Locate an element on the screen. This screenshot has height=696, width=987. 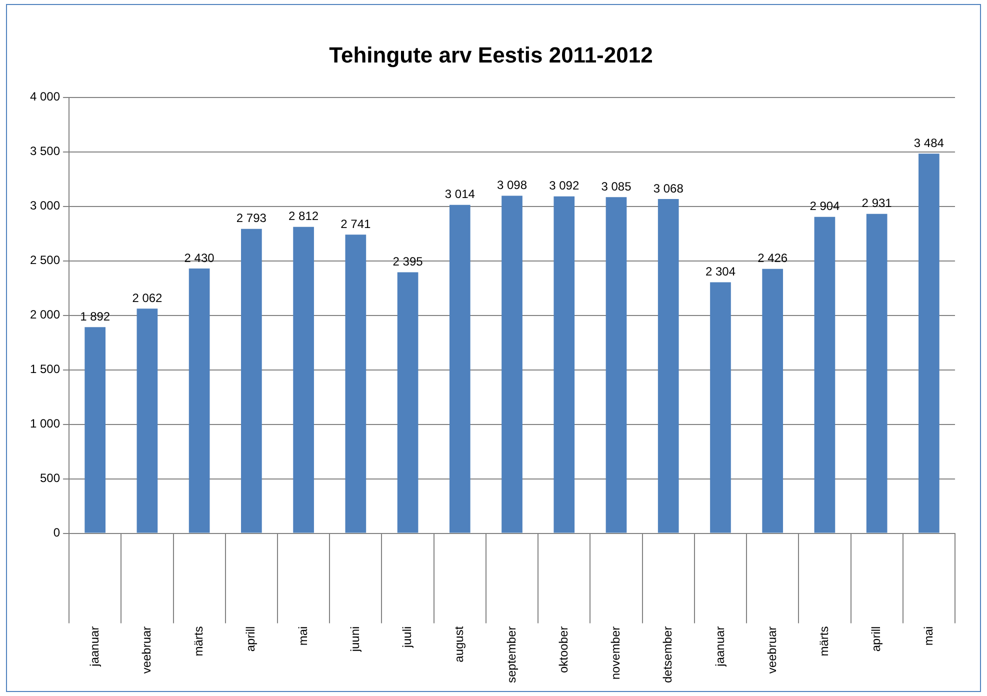
data-label: 2 304 is located at coordinates (720, 271).